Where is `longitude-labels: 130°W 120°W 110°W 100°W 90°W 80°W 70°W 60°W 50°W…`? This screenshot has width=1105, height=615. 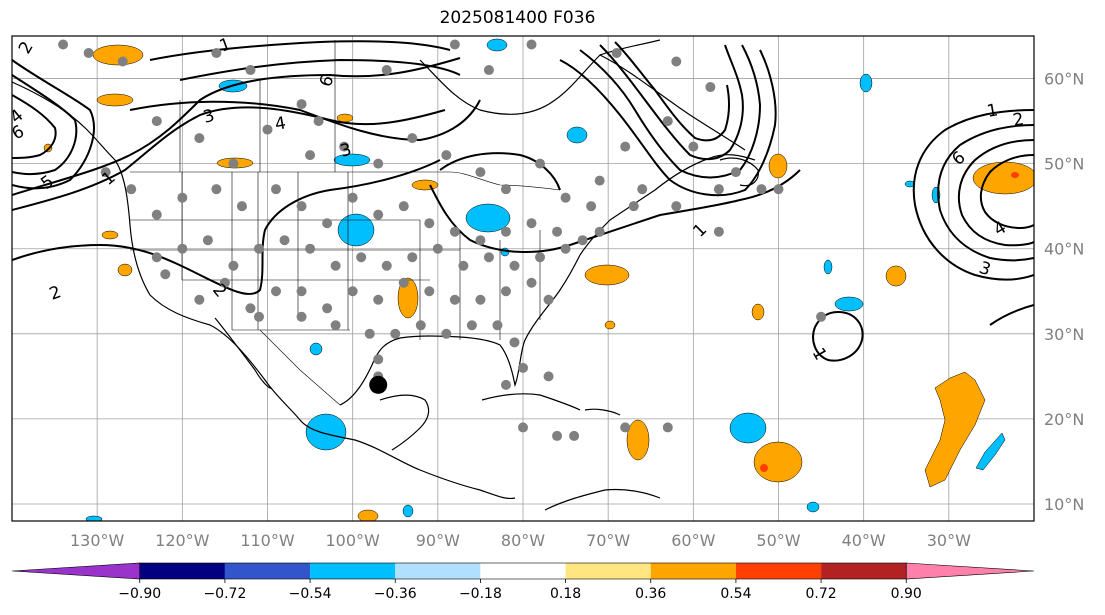
longitude-labels: 130°W 120°W 110°W 100°W 90°W 80°W 70°W 60°W 50°W… is located at coordinates (520, 540).